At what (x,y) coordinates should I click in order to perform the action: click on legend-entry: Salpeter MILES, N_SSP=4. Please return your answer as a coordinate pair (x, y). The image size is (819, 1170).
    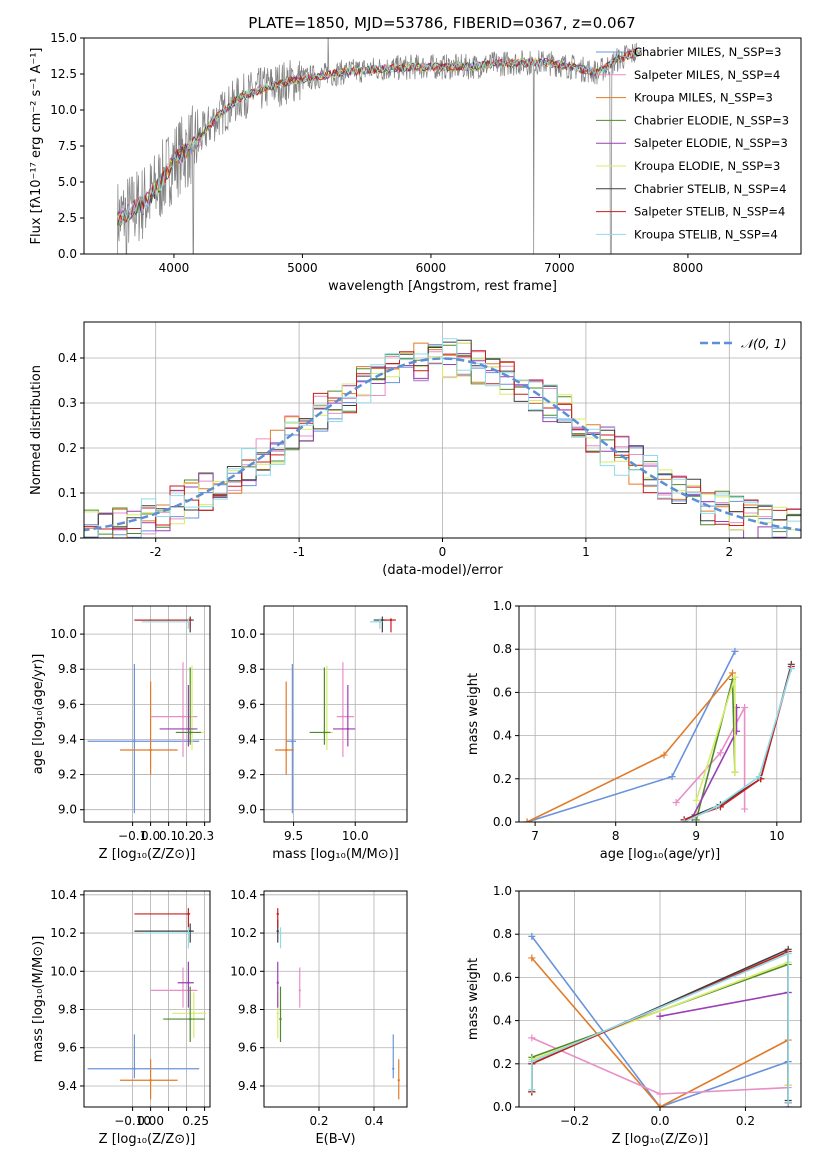
    Looking at the image, I should click on (707, 75).